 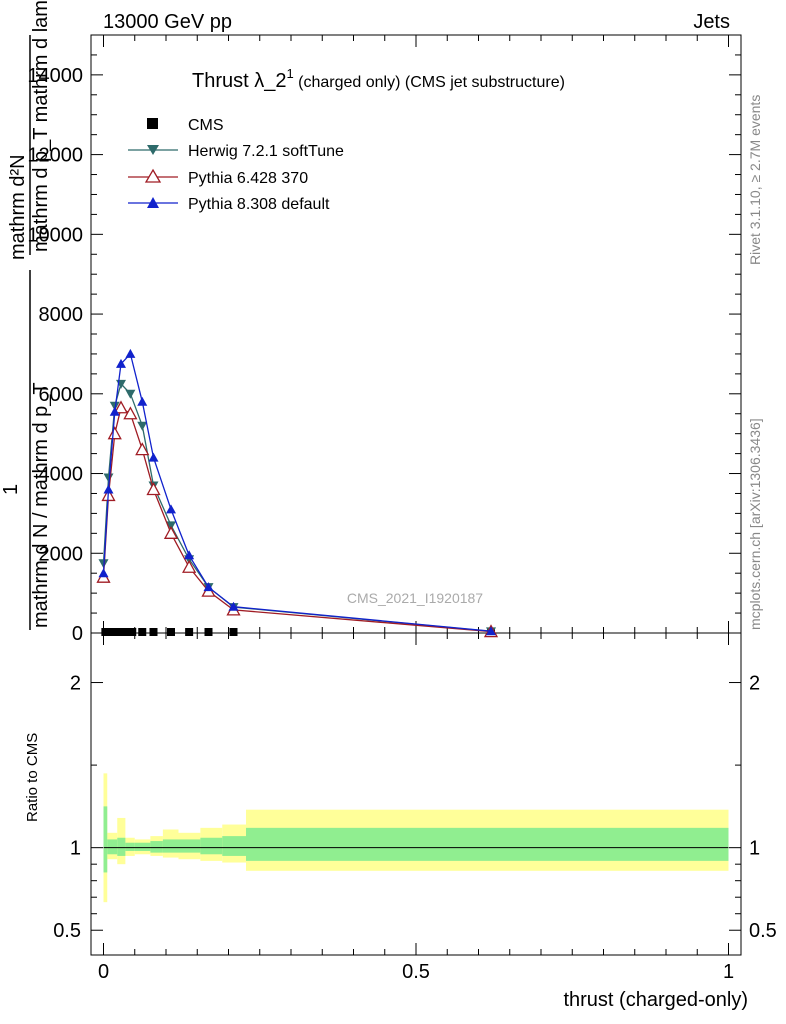 What do you see at coordinates (728, 972) in the screenshot?
I see `x-tick-label: 1` at bounding box center [728, 972].